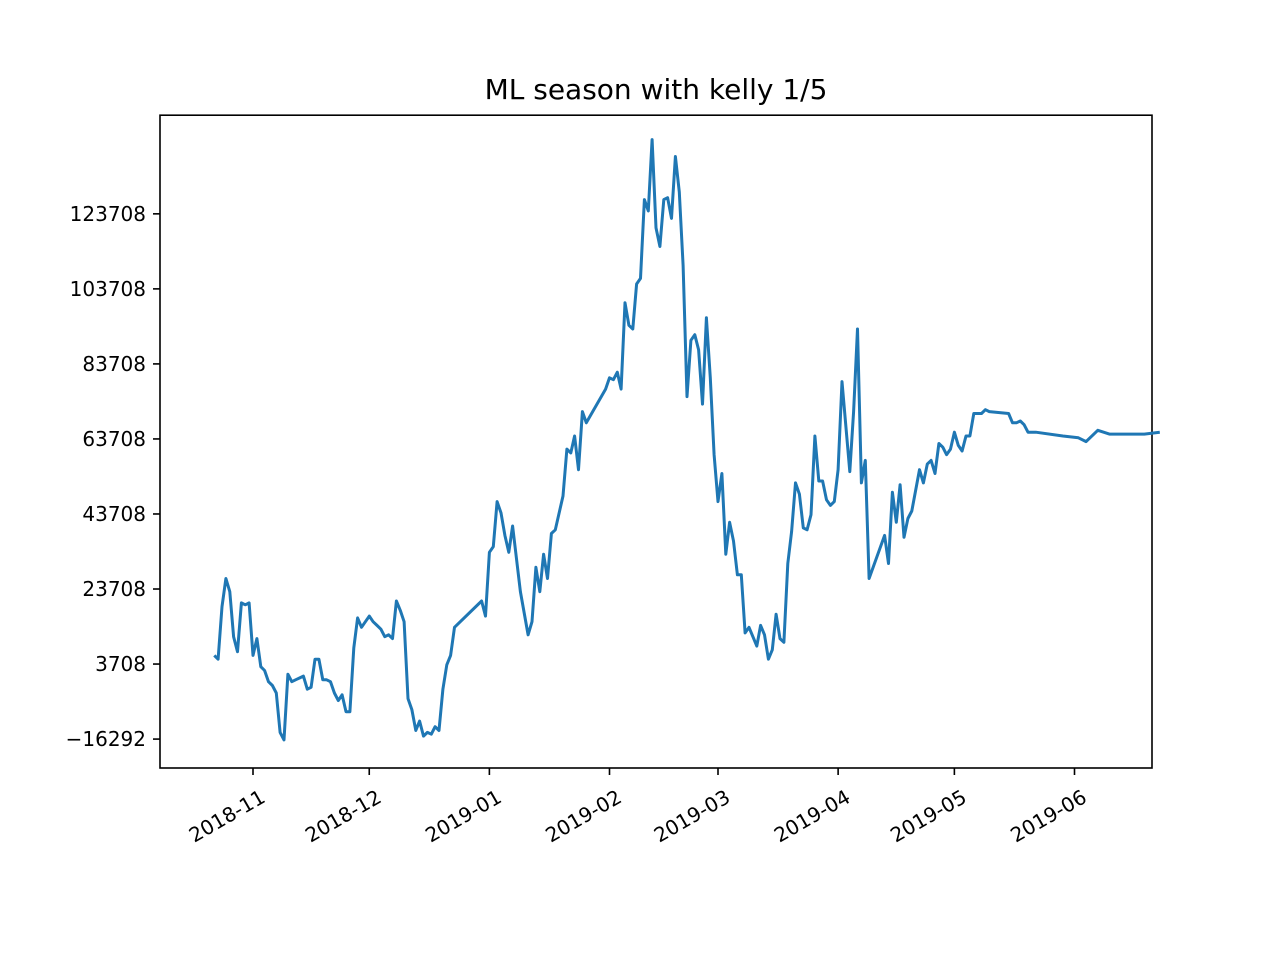  I want to click on x-tick-label: 2019-02, so click(583, 816).